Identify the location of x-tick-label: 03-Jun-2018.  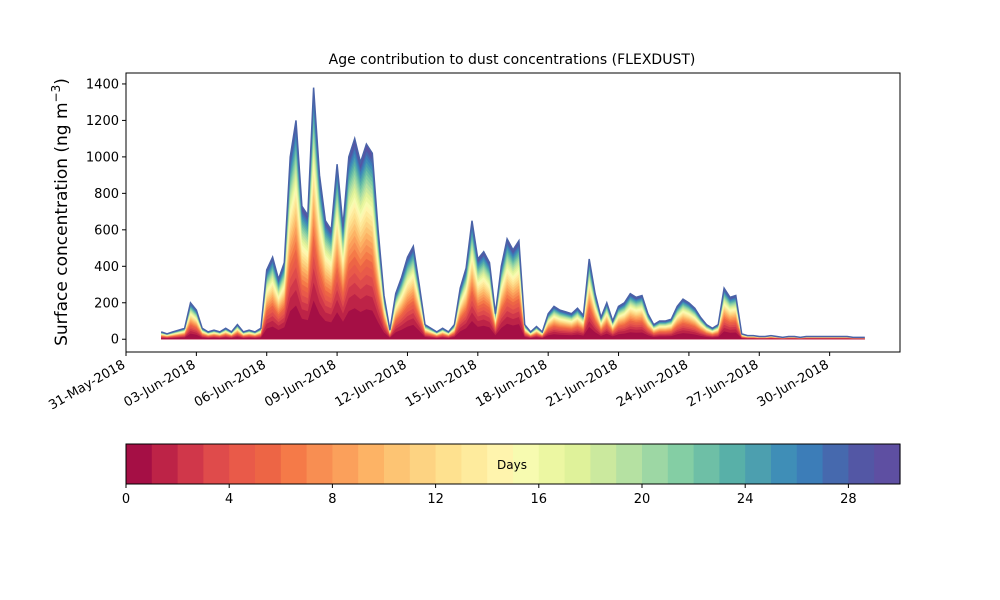
(160, 383).